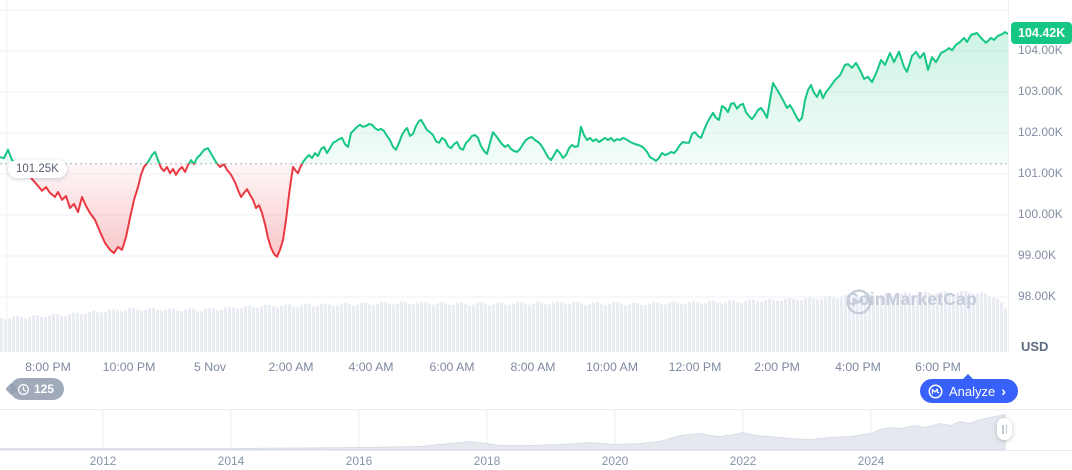 This screenshot has height=470, width=1072. What do you see at coordinates (536, 460) in the screenshot?
I see `timeline-years: 2012 2014 2016 2018 2020 2022 2024` at bounding box center [536, 460].